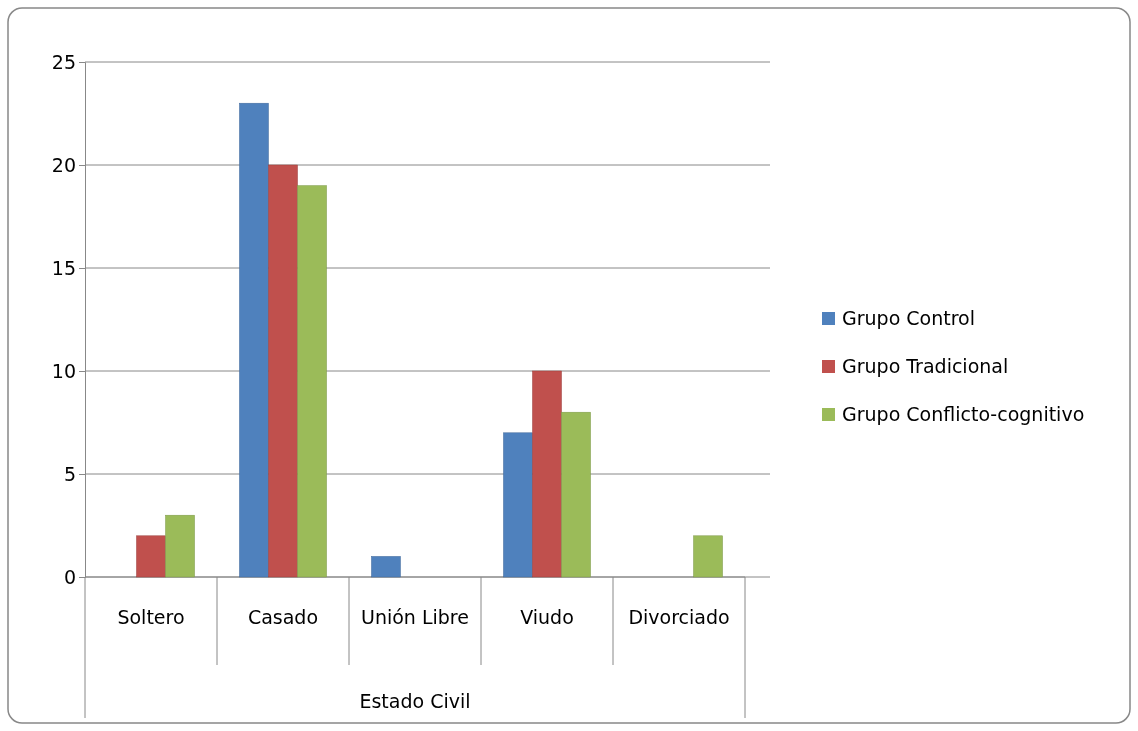 The width and height of the screenshot is (1138, 731). Describe the element at coordinates (415, 617) in the screenshot. I see `x-tick-label: Unión Libre` at that location.